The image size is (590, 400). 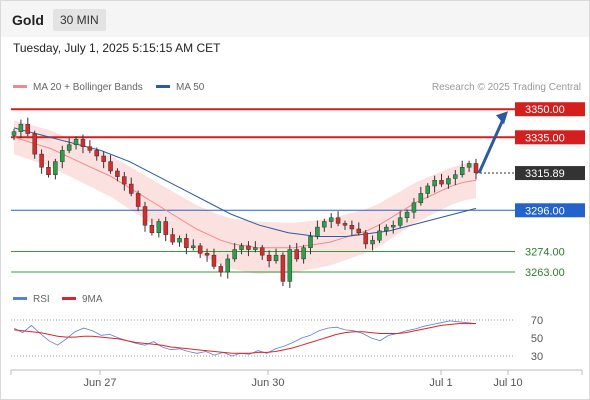 I want to click on x-tick-label-0: Jun 27, so click(x=99, y=383).